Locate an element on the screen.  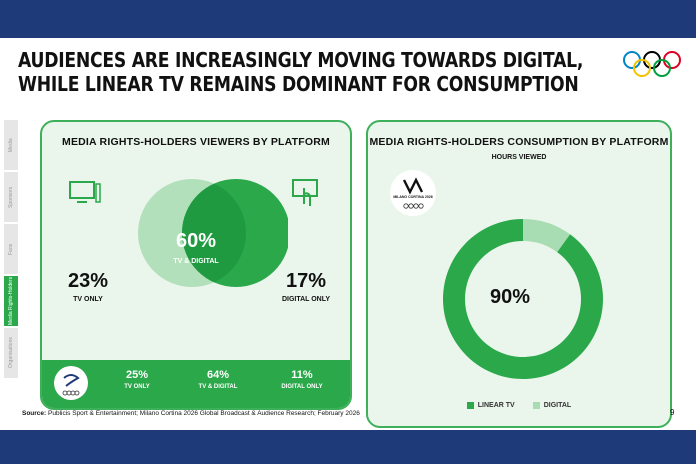
milano-cortina-logo-text: MILANO CORTINA 2026 is located at coordinates (413, 197).